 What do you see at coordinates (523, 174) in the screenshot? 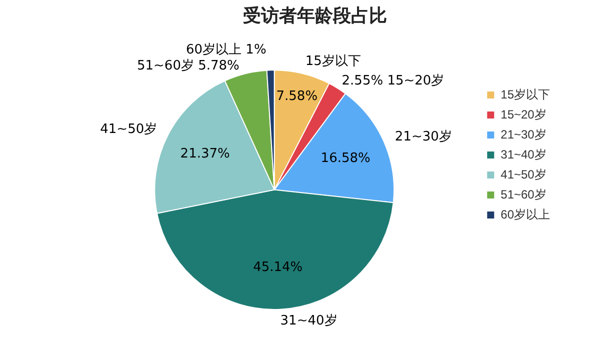
I see `legend-label: 41~50岁` at bounding box center [523, 174].